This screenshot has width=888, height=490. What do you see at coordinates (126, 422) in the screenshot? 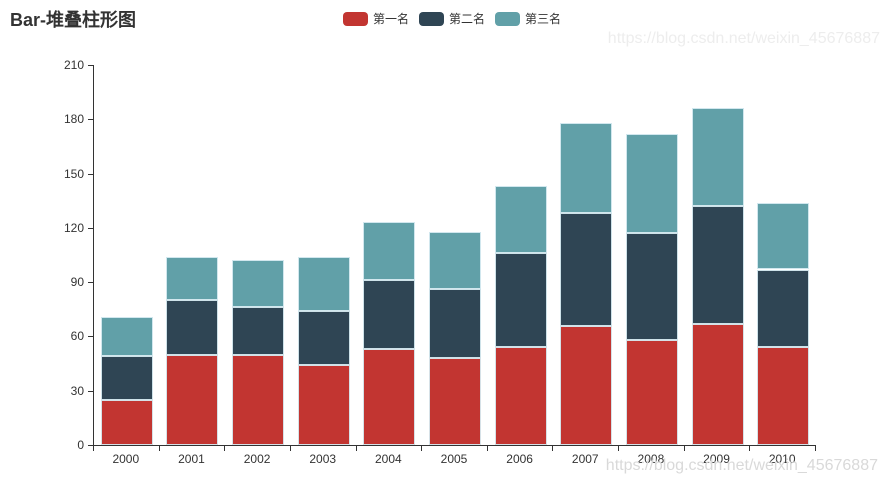
I see `bar-segment-第一名-2000` at bounding box center [126, 422].